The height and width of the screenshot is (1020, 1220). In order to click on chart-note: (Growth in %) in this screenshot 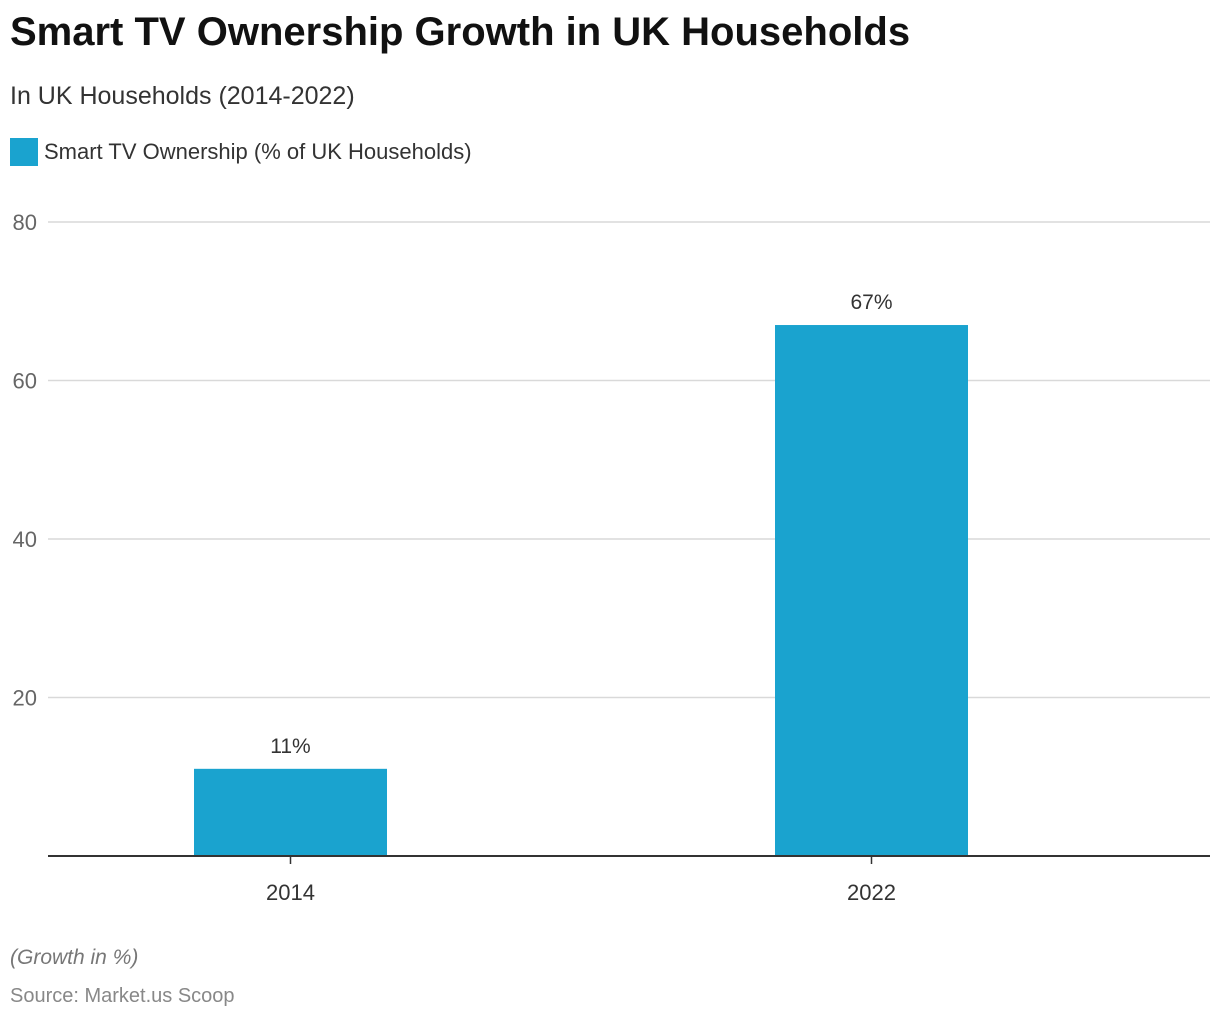, I will do `click(74, 957)`.